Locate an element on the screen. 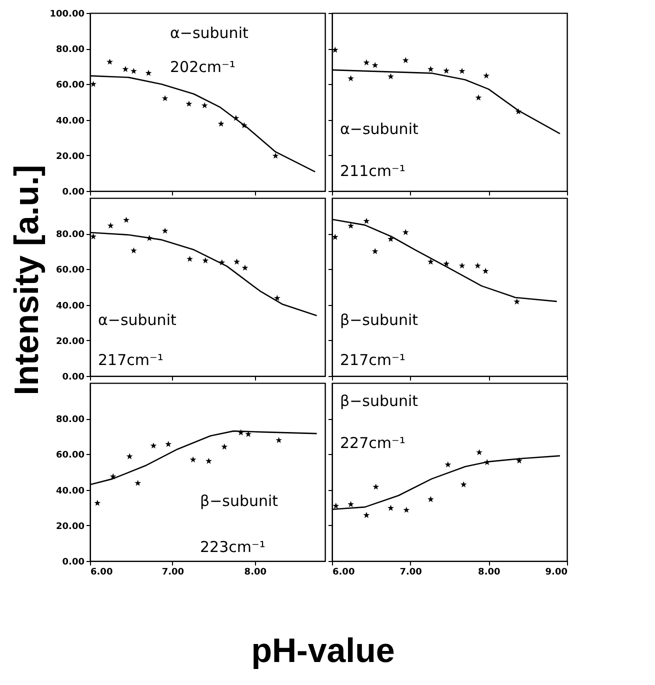 The image size is (655, 685). y-axis-title: Intensity [a.u.] is located at coordinates (27, 280).